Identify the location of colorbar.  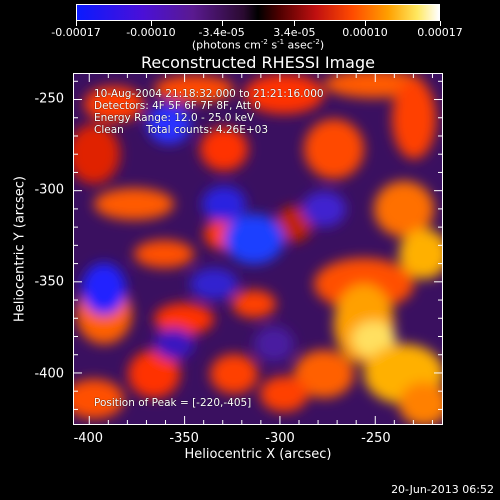
(258, 12).